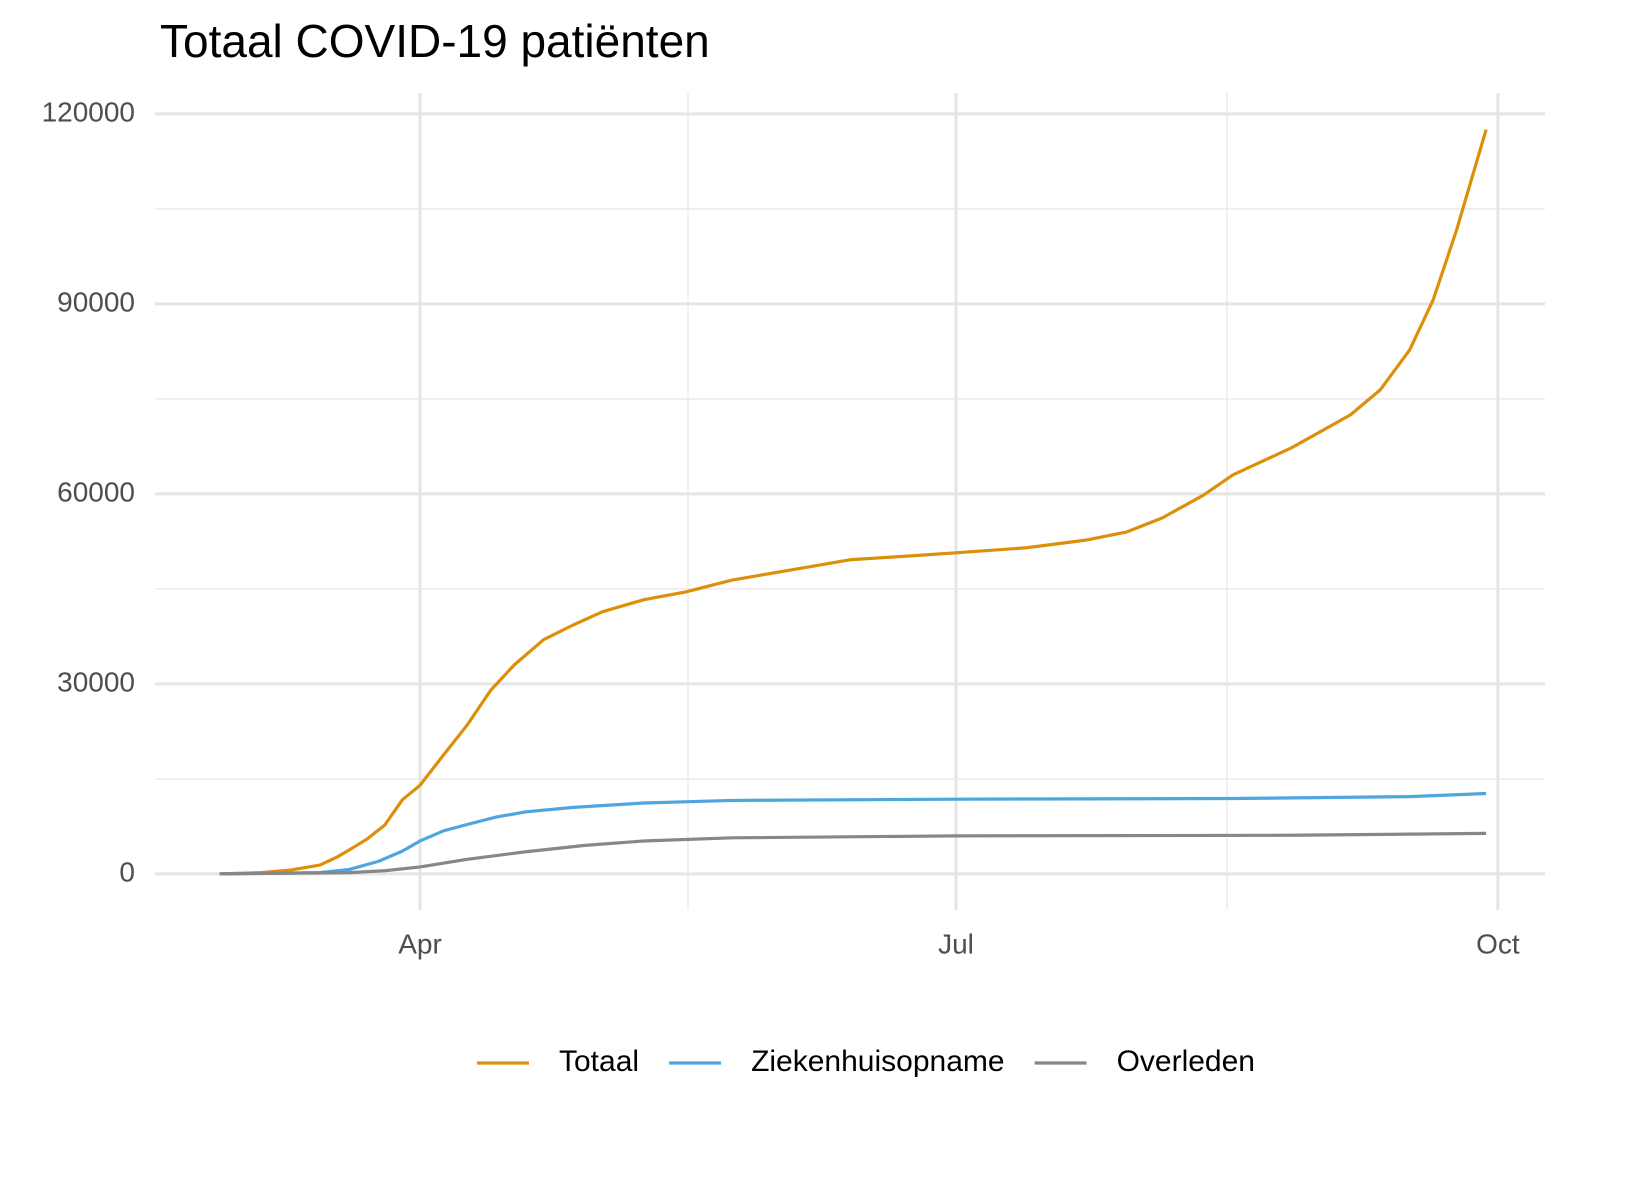 The image size is (1650, 1200). Describe the element at coordinates (1498, 943) in the screenshot. I see `x-tick-label: Oct` at that location.